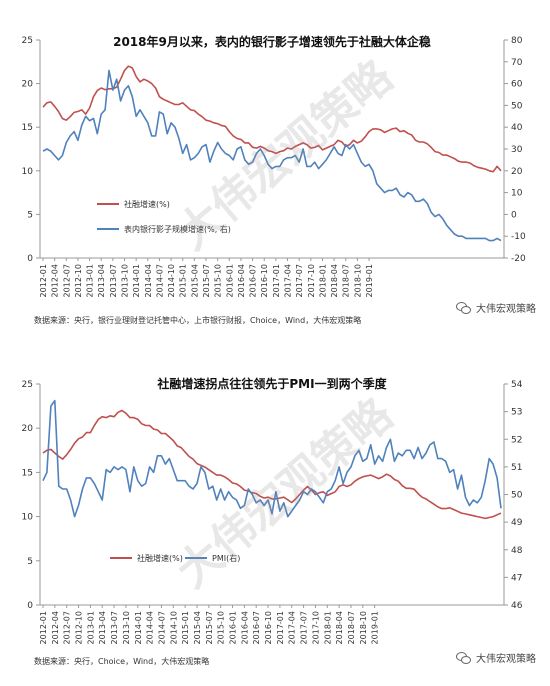 The image size is (550, 686). I want to click on x-tick-label: 2012-04, so click(55, 280).